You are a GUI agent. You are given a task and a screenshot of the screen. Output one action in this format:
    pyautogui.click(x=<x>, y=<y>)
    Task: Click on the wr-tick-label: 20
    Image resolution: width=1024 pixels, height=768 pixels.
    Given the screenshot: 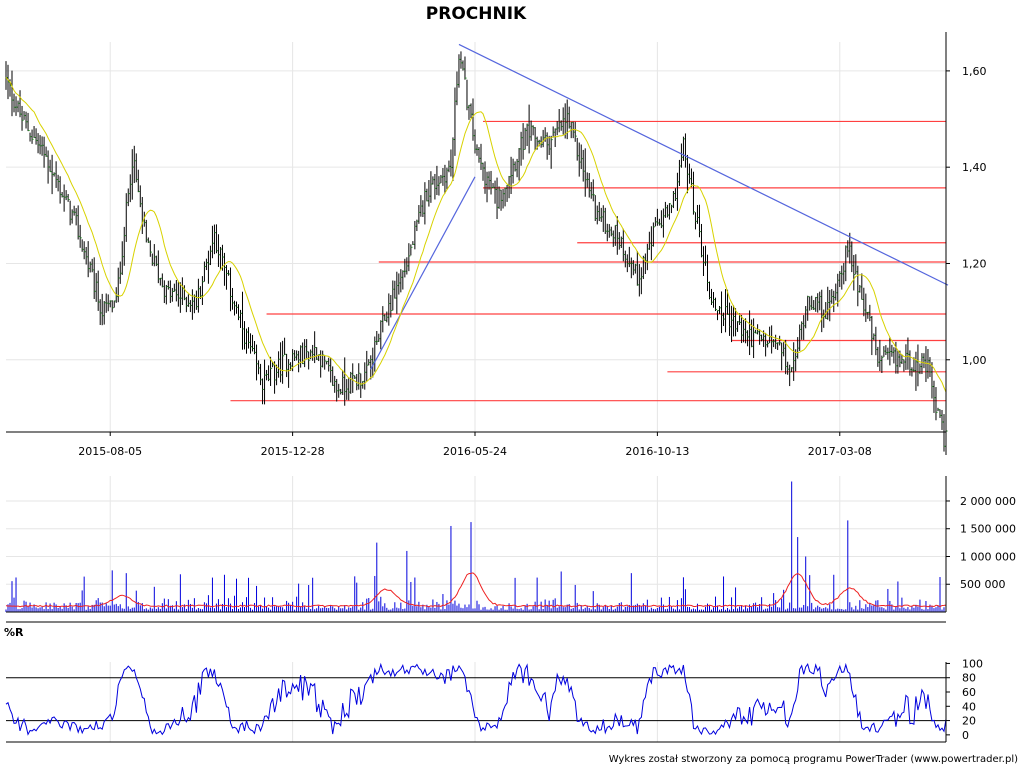 What is the action you would take?
    pyautogui.click(x=969, y=721)
    